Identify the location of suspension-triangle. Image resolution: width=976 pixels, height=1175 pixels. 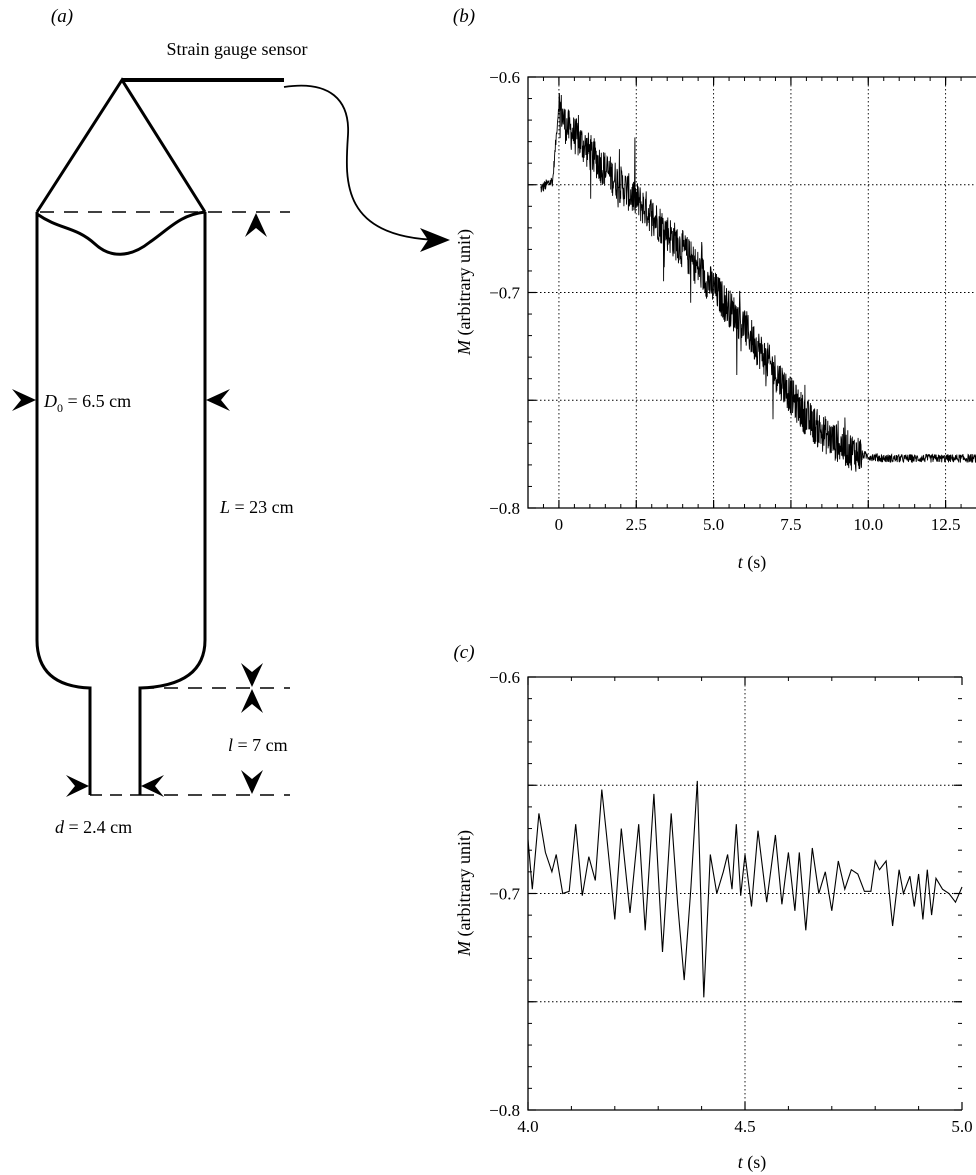
(121, 145).